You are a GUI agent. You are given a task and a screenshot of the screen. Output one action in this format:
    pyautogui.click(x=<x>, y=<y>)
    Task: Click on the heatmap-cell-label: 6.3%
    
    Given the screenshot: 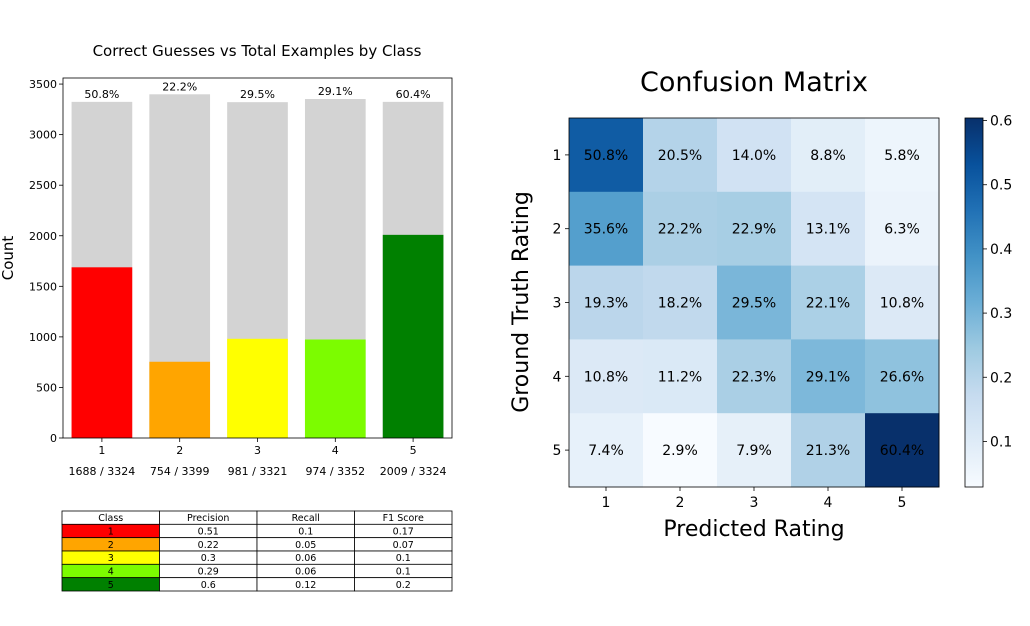 What is the action you would take?
    pyautogui.click(x=902, y=230)
    